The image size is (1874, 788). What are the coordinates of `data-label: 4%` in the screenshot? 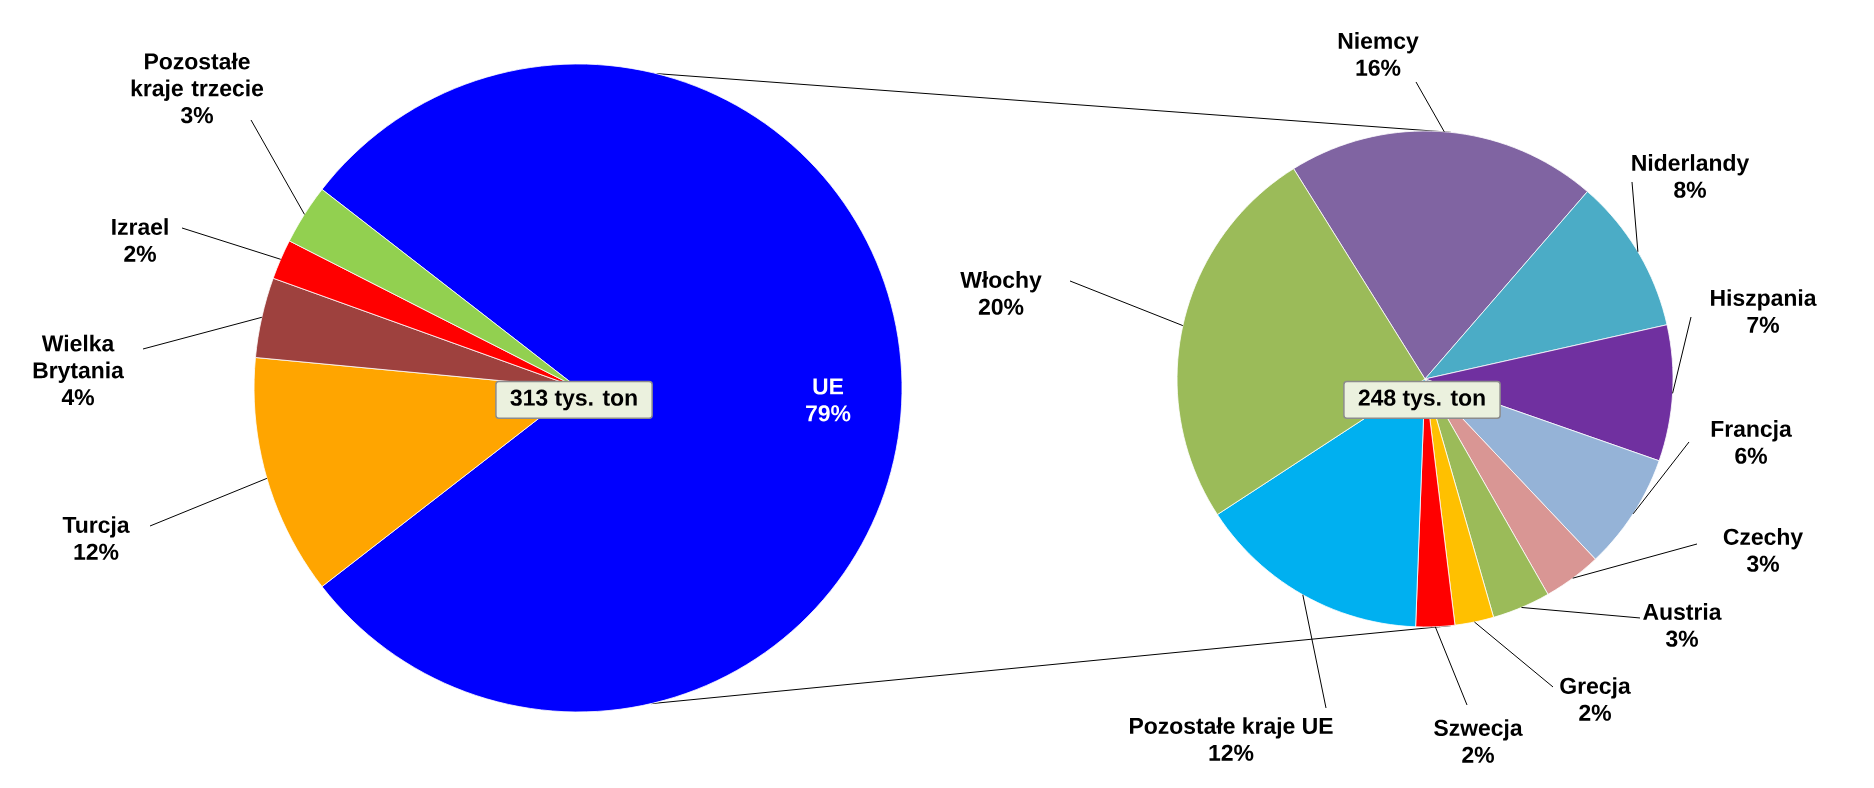 It's located at (77, 397).